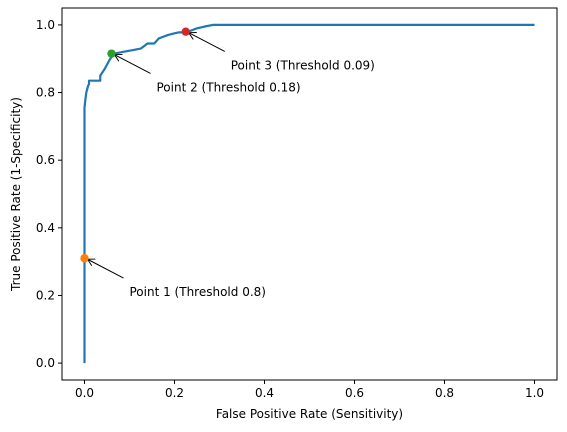 This screenshot has width=567, height=432. Describe the element at coordinates (16, 194) in the screenshot. I see `y-axis-label: True Positive Rate (1-Specificity)` at that location.